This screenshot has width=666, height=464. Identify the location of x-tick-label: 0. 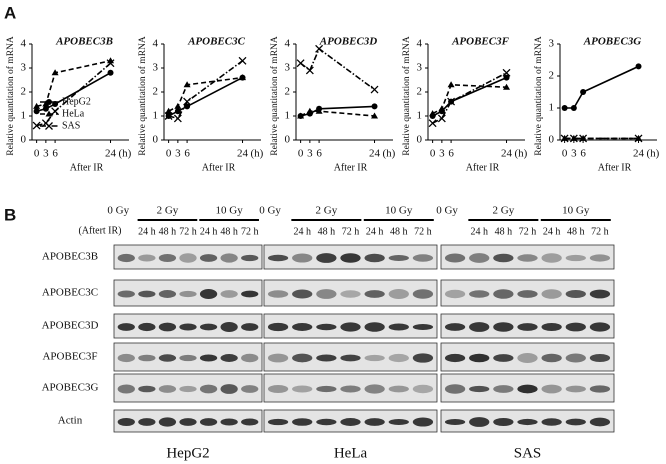
(301, 154).